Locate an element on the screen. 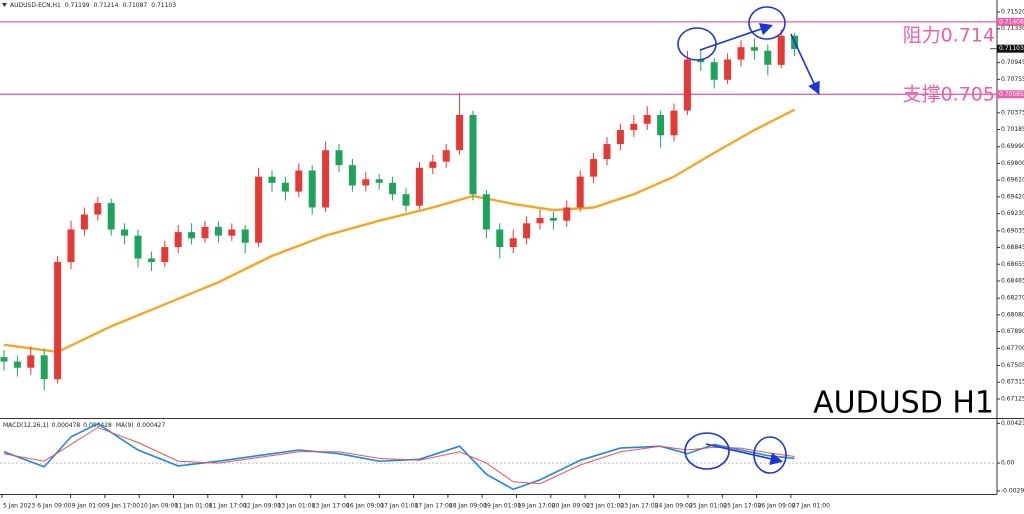  x-tick-label: 20 Jan 09:00 is located at coordinates (571, 506).